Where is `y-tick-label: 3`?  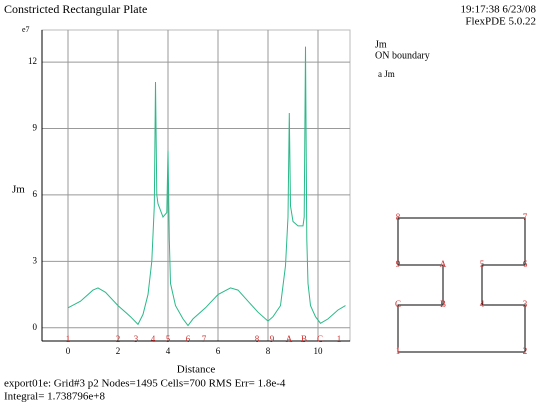 y-tick-label: 3 is located at coordinates (35, 260).